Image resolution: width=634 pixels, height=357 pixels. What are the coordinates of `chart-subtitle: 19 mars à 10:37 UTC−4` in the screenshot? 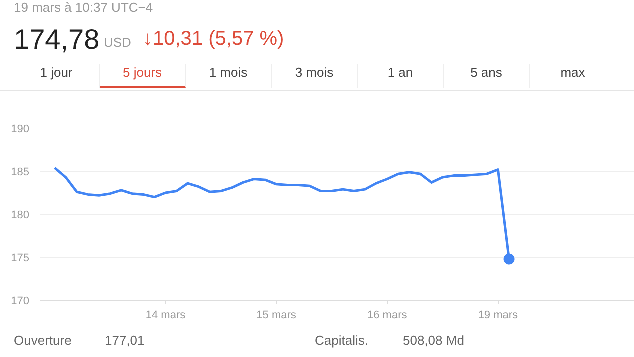 It's located at (84, 7).